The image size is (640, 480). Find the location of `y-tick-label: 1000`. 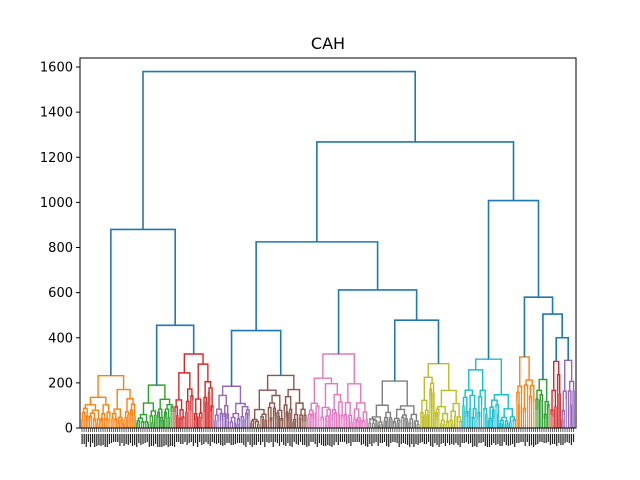

y-tick-label: 1000 is located at coordinates (56, 203).